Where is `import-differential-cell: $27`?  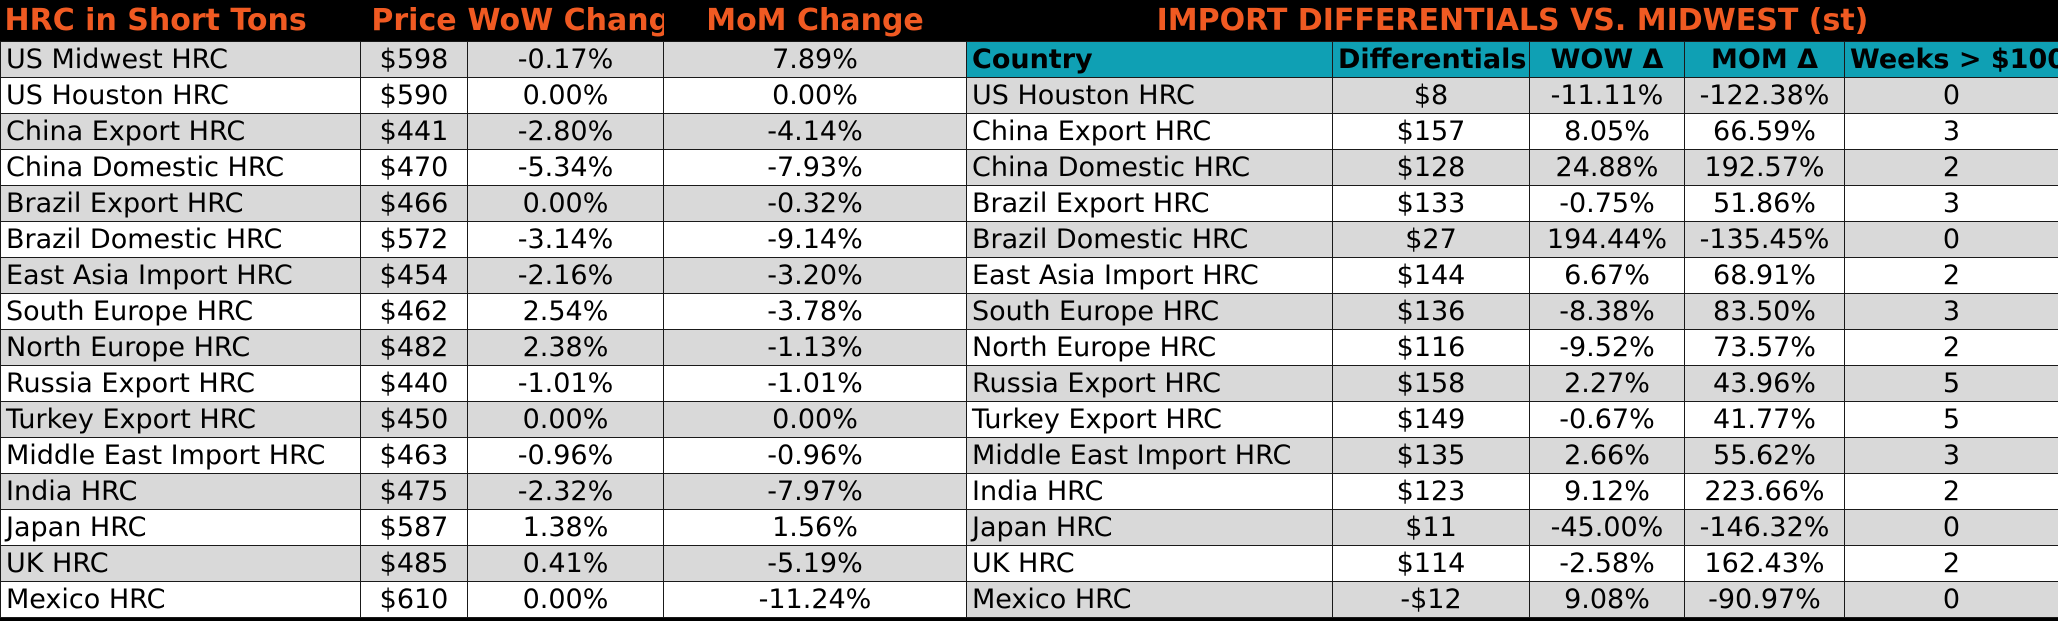
import-differential-cell: $27 is located at coordinates (1431, 239).